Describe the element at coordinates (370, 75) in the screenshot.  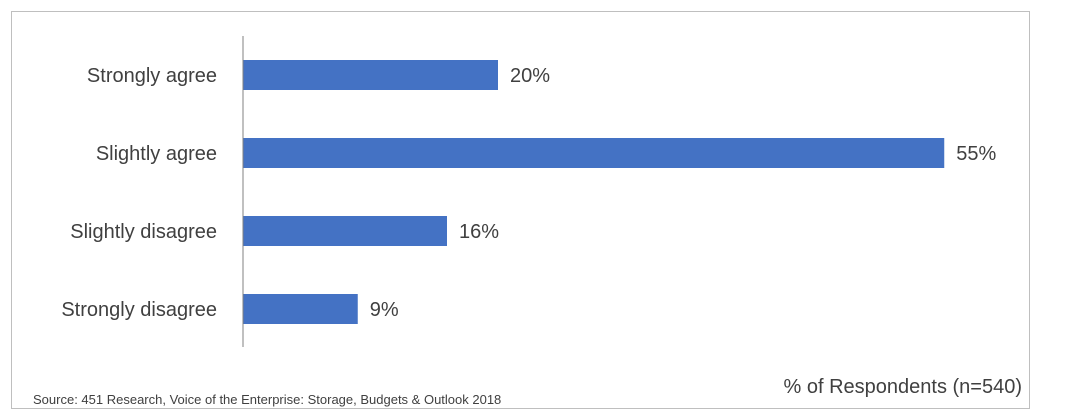
I see `bar-strongly-agree` at that location.